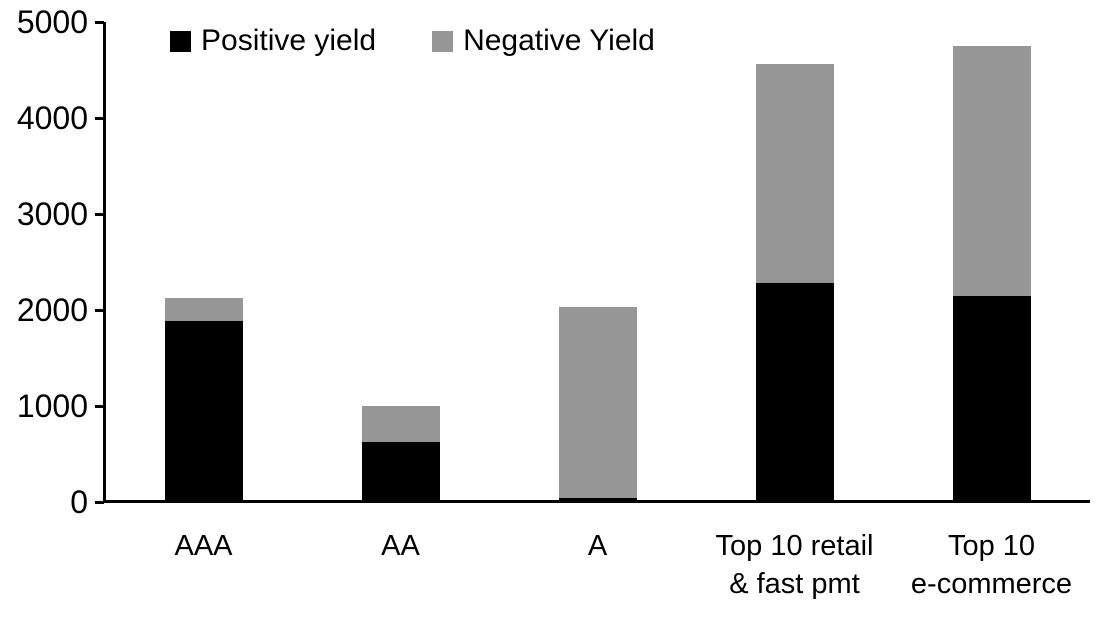  What do you see at coordinates (180, 41) in the screenshot?
I see `positive-yield-swatch-icon` at bounding box center [180, 41].